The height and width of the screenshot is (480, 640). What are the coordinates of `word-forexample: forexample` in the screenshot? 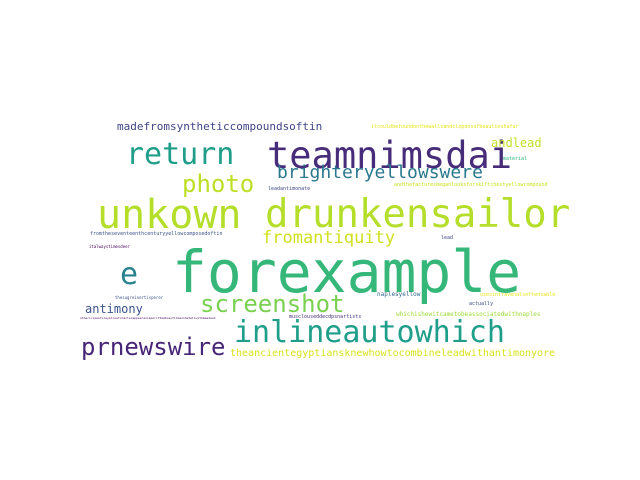 It's located at (347, 272).